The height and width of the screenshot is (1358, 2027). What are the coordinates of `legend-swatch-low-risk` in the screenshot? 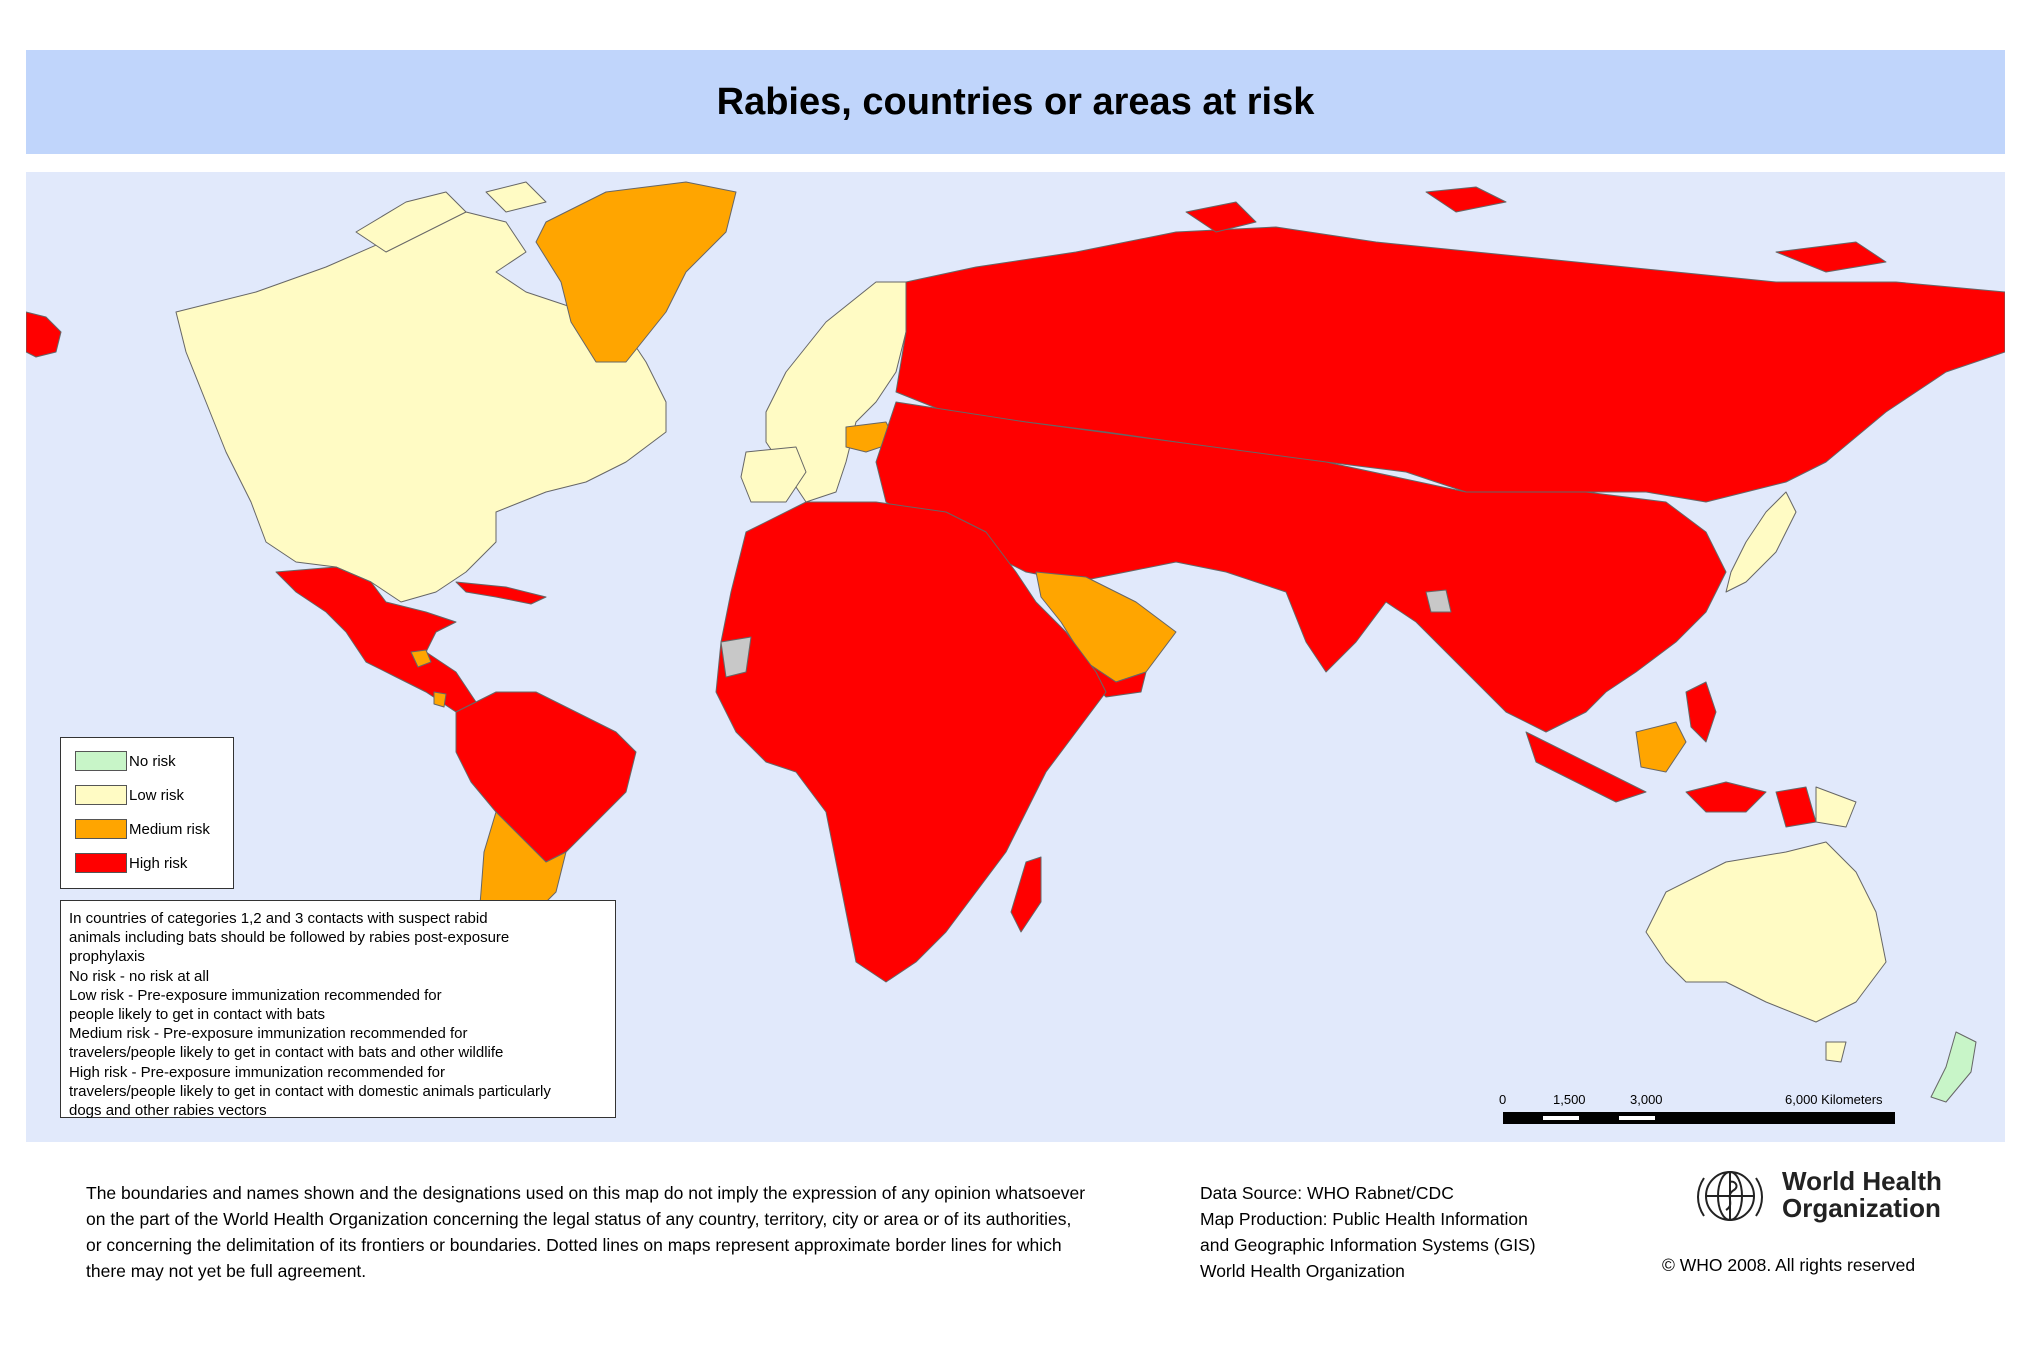 It's located at (101, 795).